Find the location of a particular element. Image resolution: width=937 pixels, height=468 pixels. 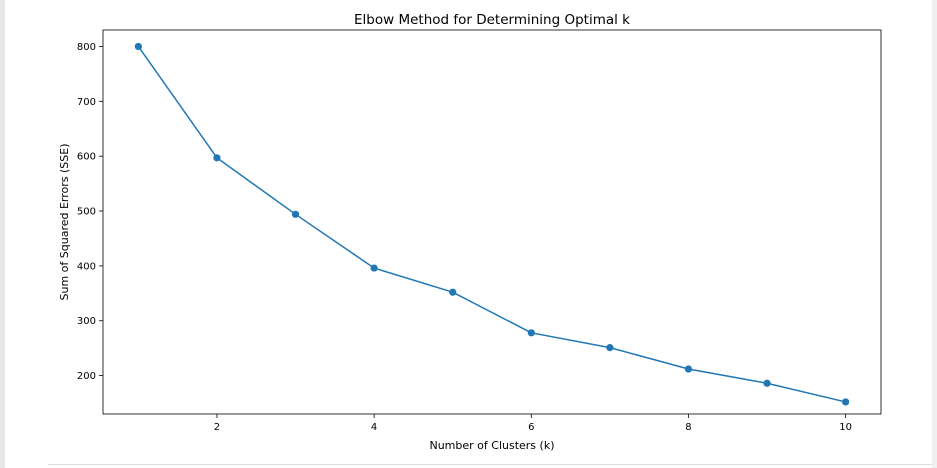

y-axis: 200 300 400 500 600 700 800 is located at coordinates (90, 212).